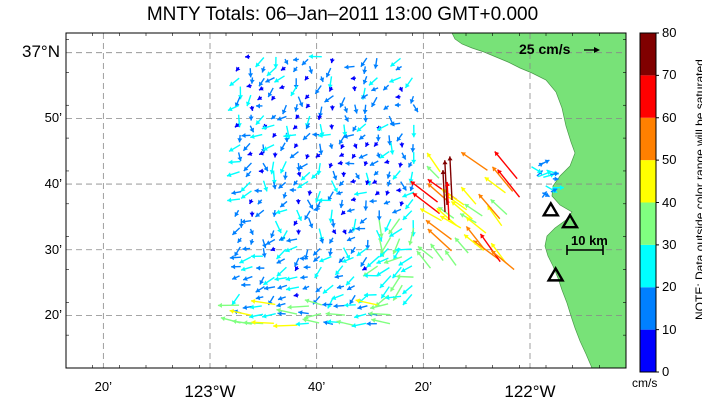 Image resolution: width=702 pixels, height=407 pixels. What do you see at coordinates (589, 240) in the screenshot?
I see `scale-bar-label: 10 km` at bounding box center [589, 240].